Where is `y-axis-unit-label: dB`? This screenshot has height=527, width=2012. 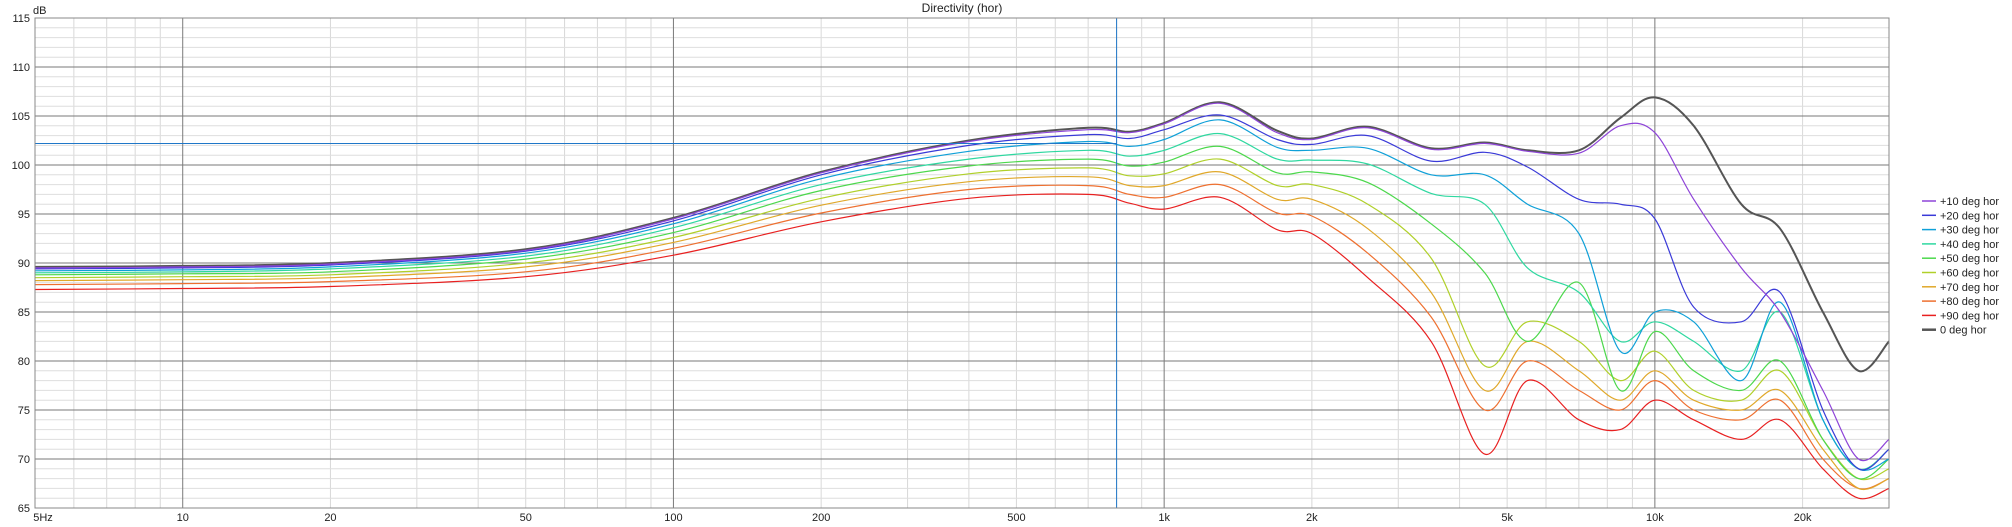
y-axis-unit-label: dB is located at coordinates (39, 11).